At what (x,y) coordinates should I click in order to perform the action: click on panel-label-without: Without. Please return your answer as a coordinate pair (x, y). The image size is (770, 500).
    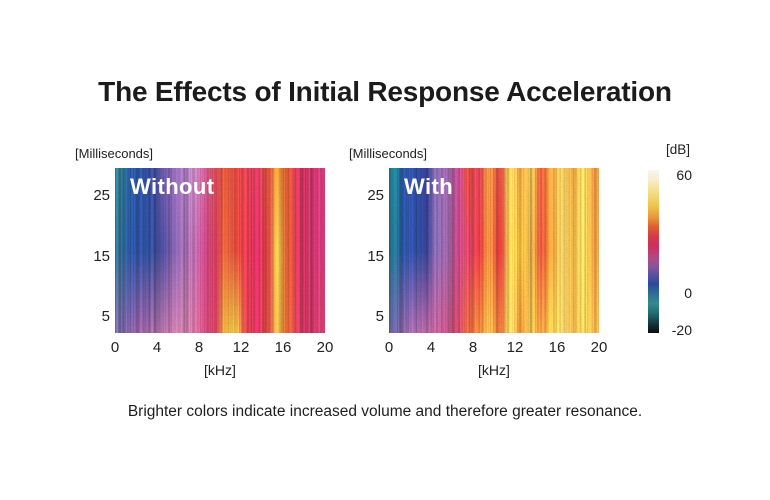
    Looking at the image, I should click on (172, 186).